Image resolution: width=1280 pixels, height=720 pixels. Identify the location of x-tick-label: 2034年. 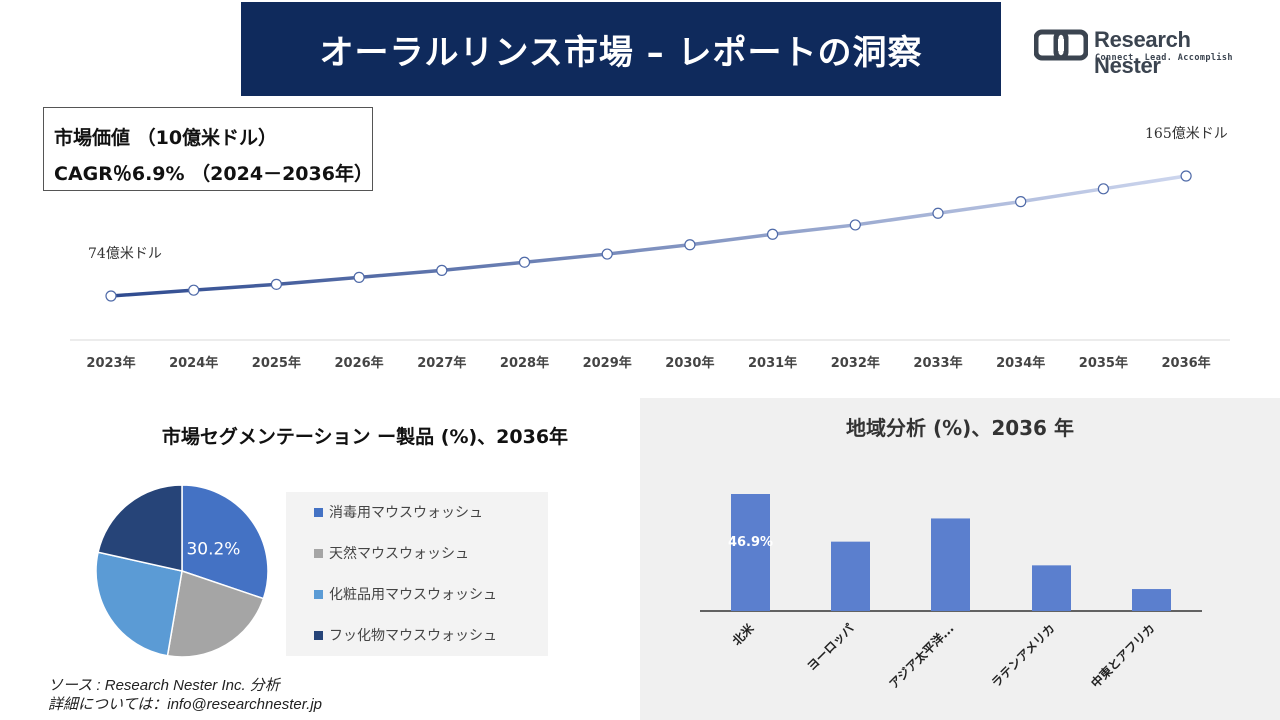
(1020, 363).